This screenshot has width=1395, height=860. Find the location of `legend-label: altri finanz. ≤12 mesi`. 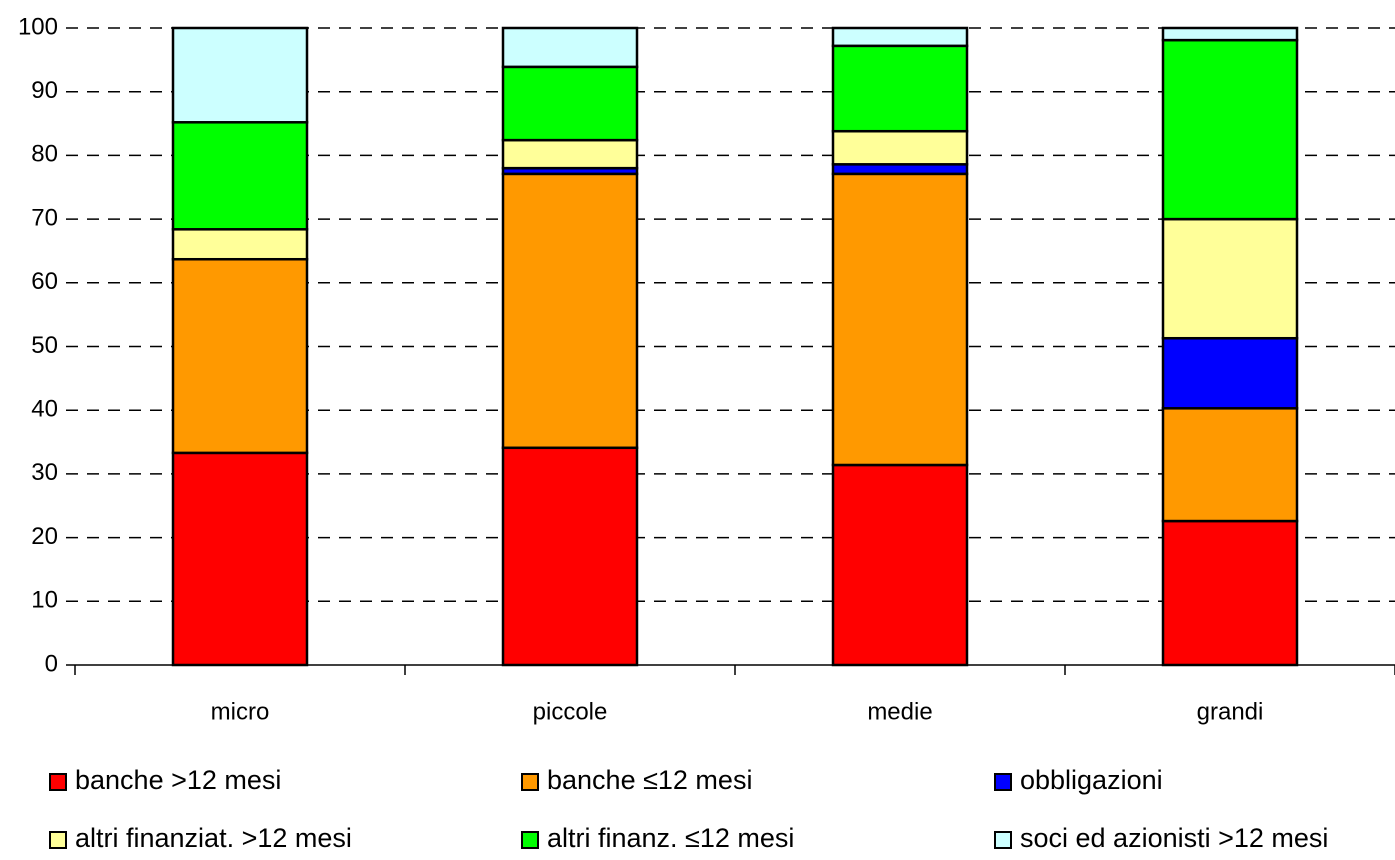

legend-label: altri finanz. ≤12 mesi is located at coordinates (670, 838).